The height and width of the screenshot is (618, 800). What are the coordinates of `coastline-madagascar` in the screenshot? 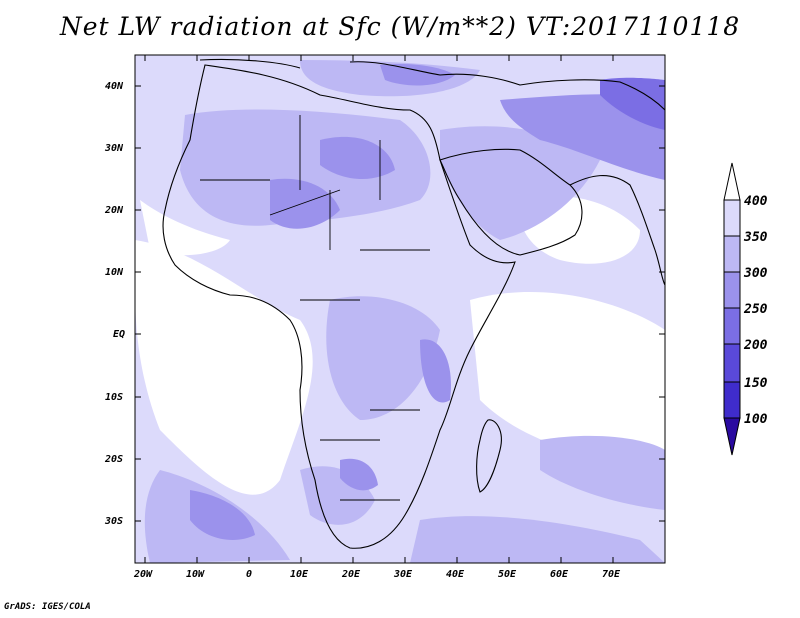 It's located at (489, 456).